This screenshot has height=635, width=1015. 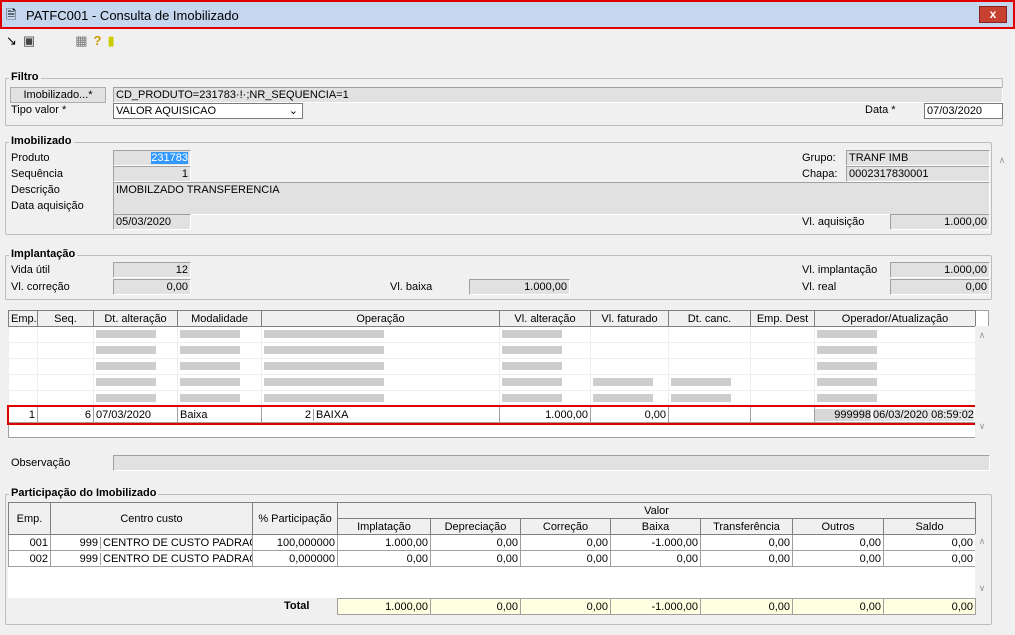 I want to click on data-aquisicao-field: 05/03/2020, so click(x=152, y=222).